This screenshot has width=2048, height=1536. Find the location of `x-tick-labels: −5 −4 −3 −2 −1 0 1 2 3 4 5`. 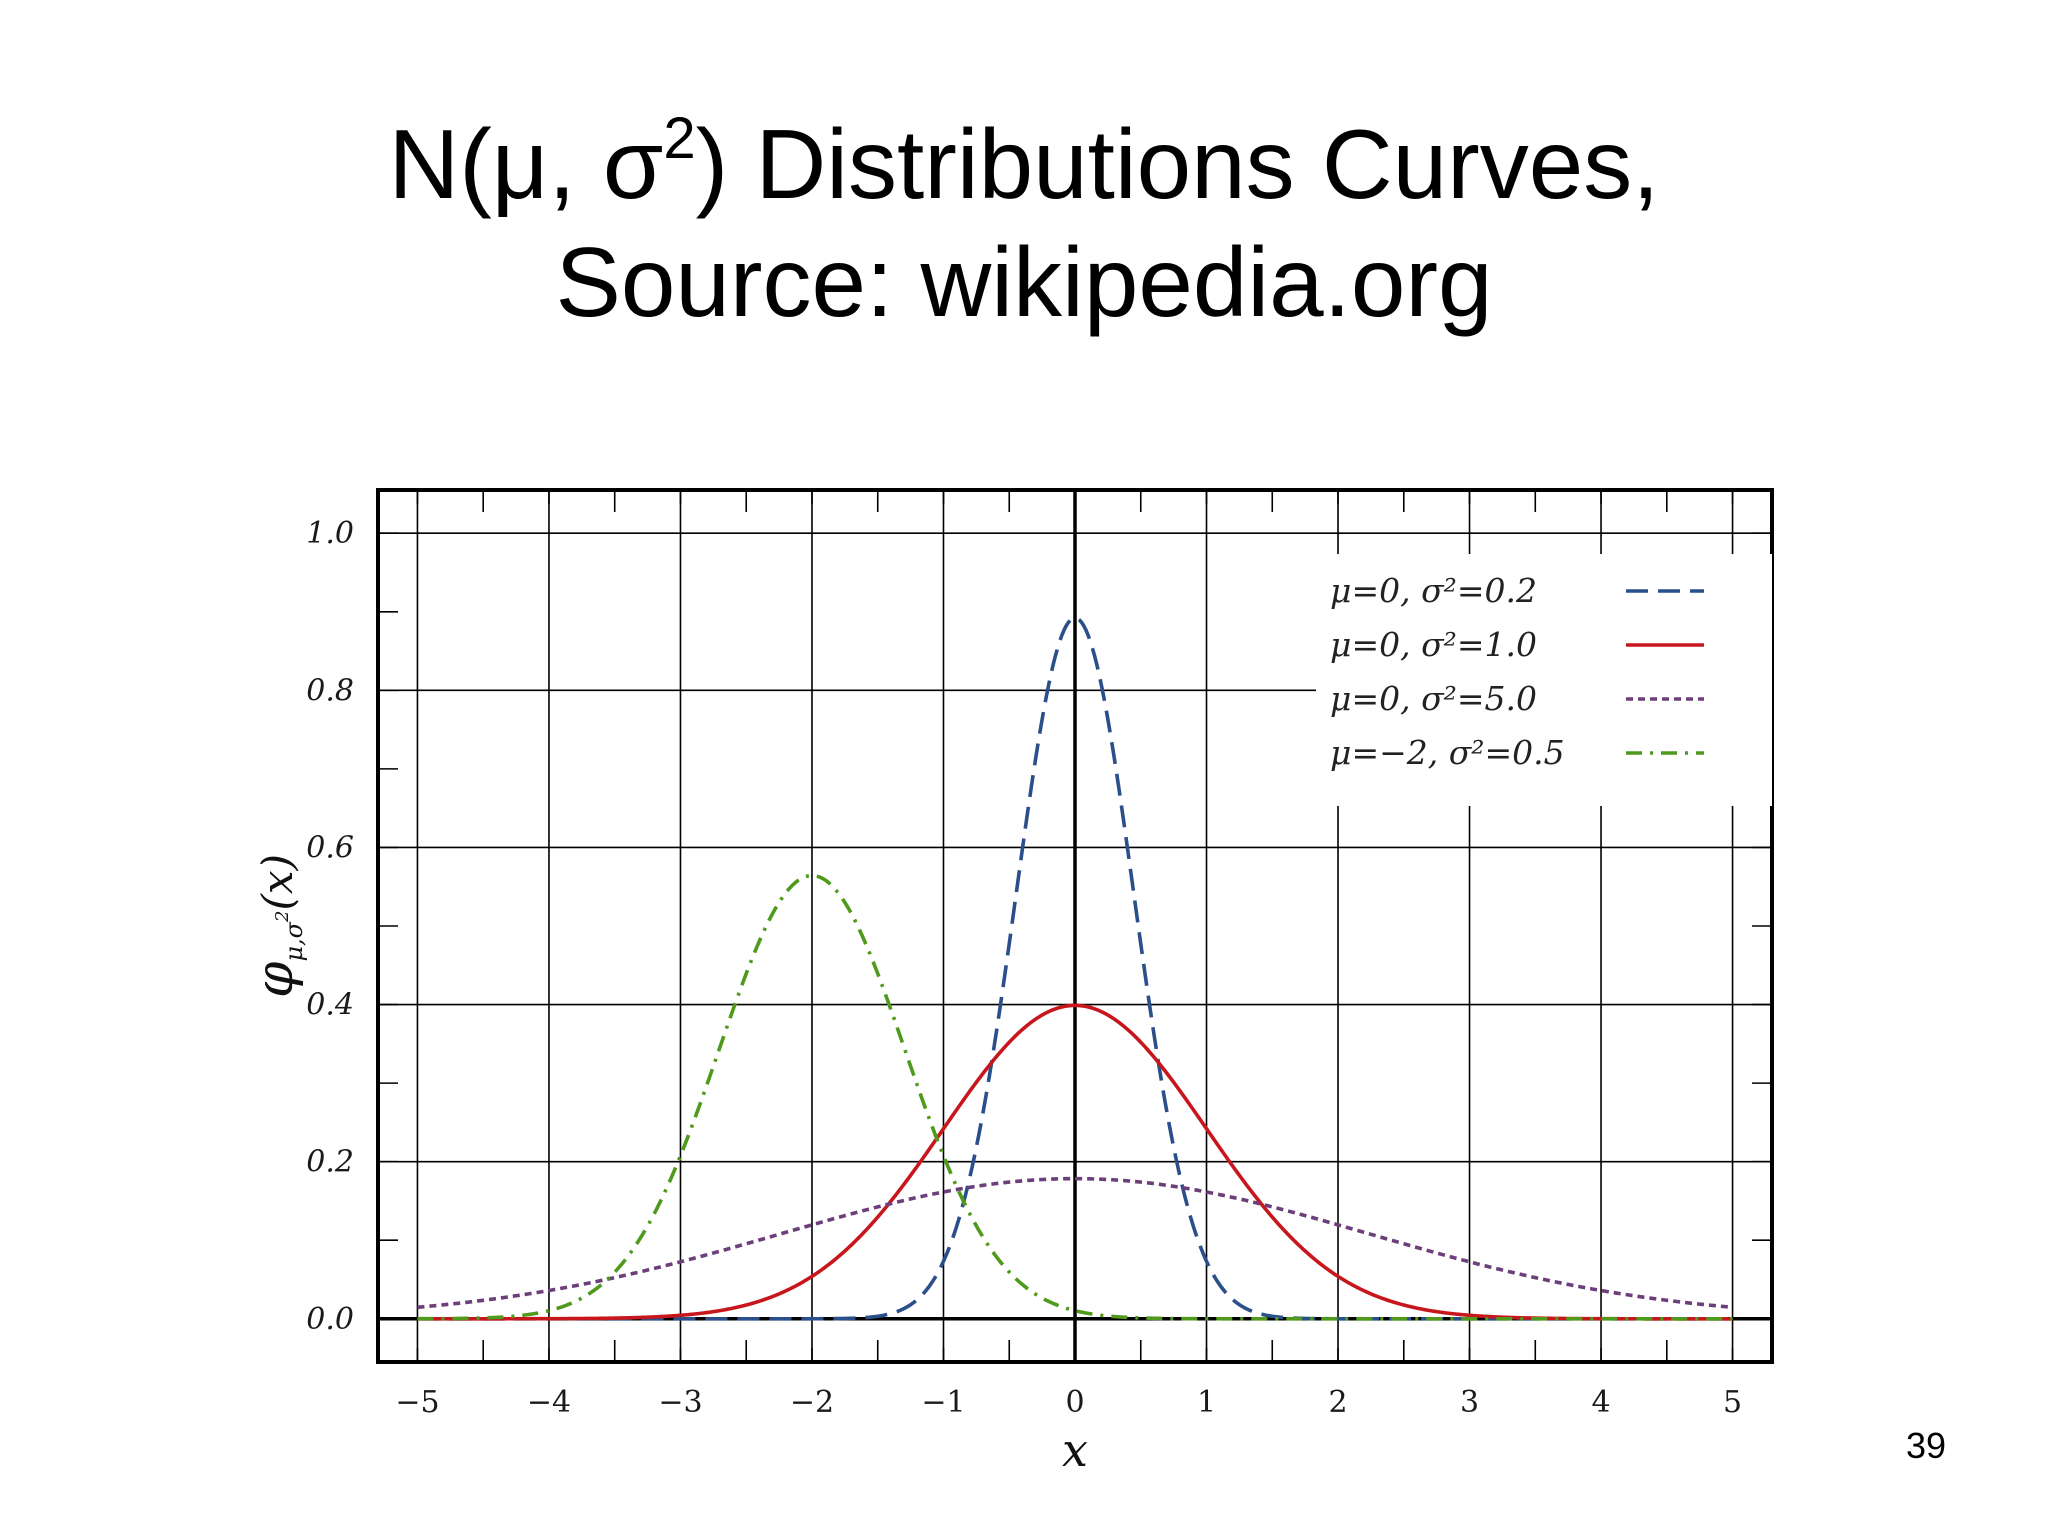

x-tick-labels: −5 −4 −3 −2 −1 0 1 2 3 4 5 is located at coordinates (1068, 1402).